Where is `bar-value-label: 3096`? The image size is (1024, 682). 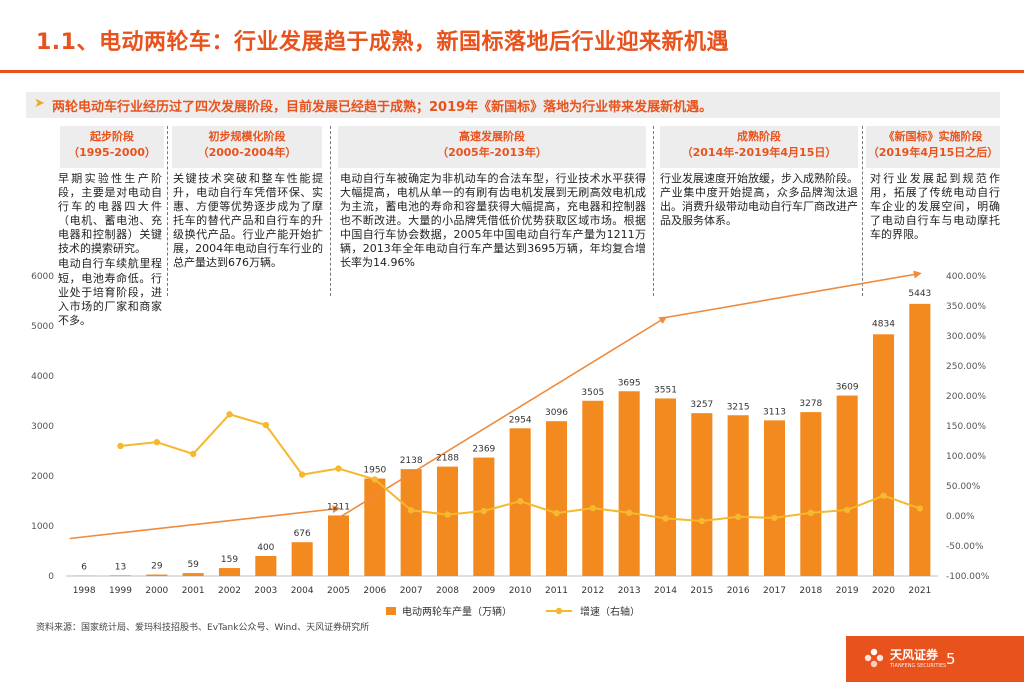 bar-value-label: 3096 is located at coordinates (556, 413).